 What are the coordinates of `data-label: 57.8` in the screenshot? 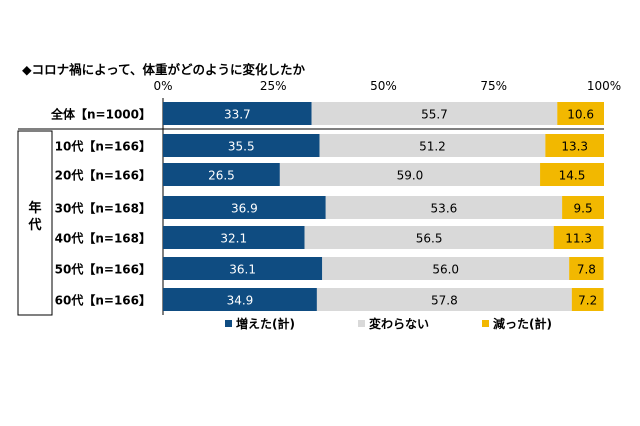 It's located at (444, 301).